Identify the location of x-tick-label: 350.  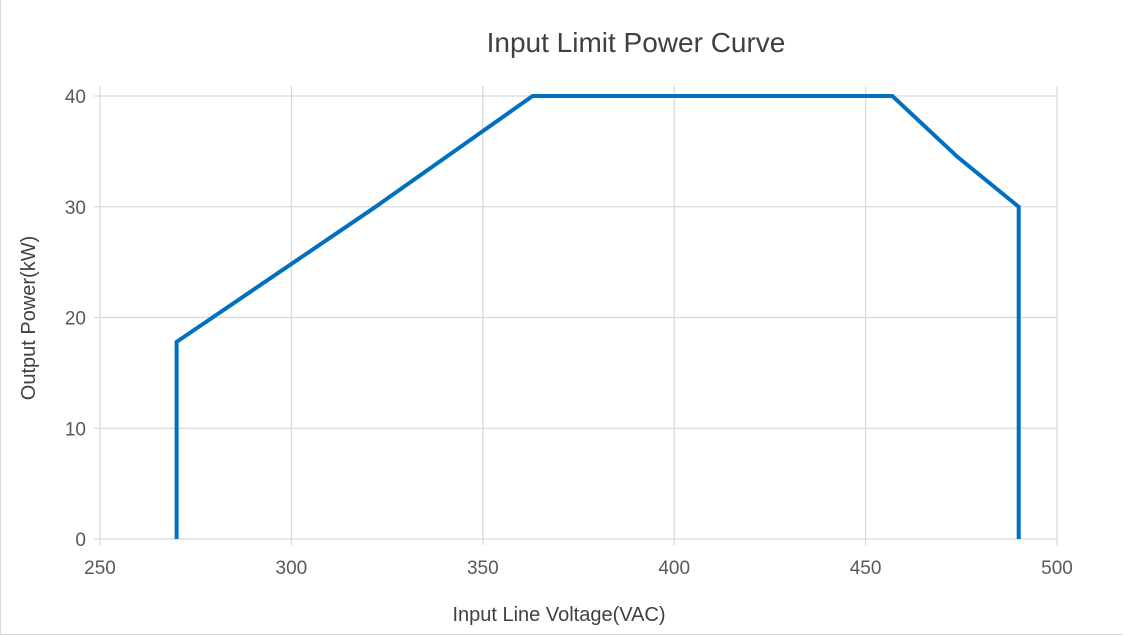
(483, 568).